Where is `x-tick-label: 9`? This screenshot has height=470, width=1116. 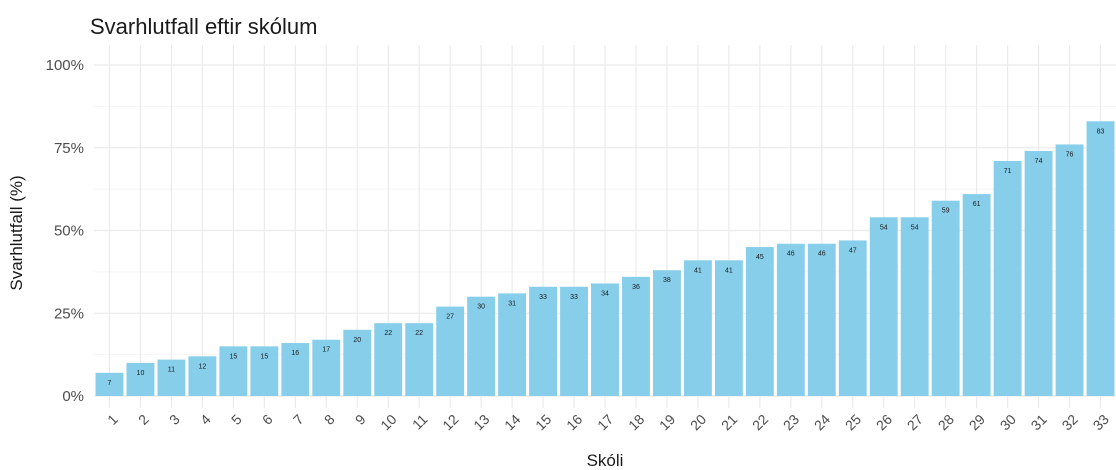
x-tick-label: 9 is located at coordinates (360, 419).